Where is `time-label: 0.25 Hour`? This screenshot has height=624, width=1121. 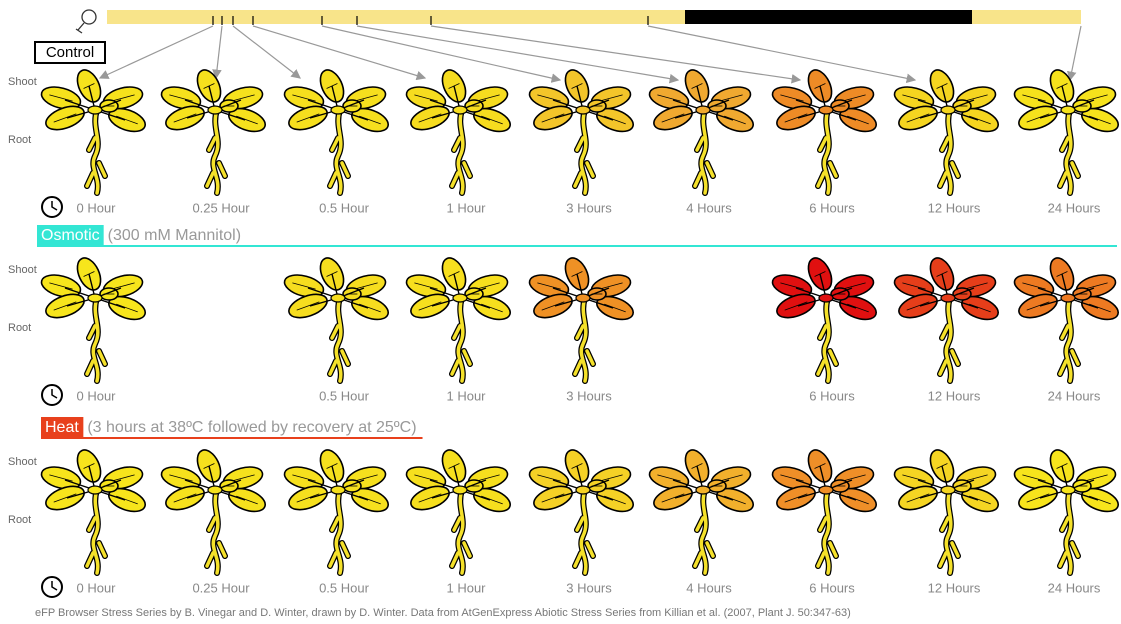
time-label: 0.25 Hour is located at coordinates (221, 587).